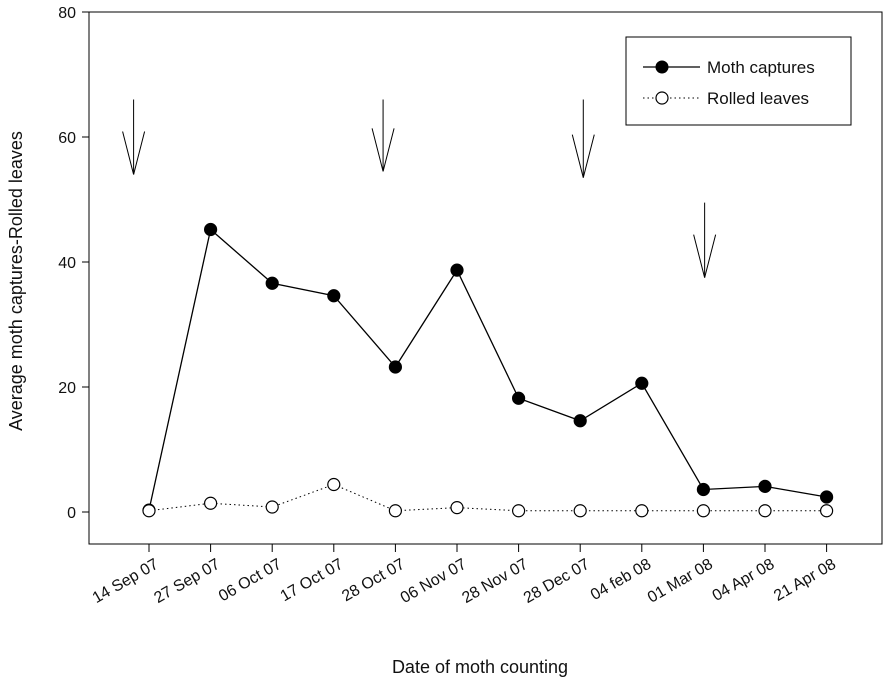  Describe the element at coordinates (71, 513) in the screenshot. I see `y-tick-label: 0` at that location.